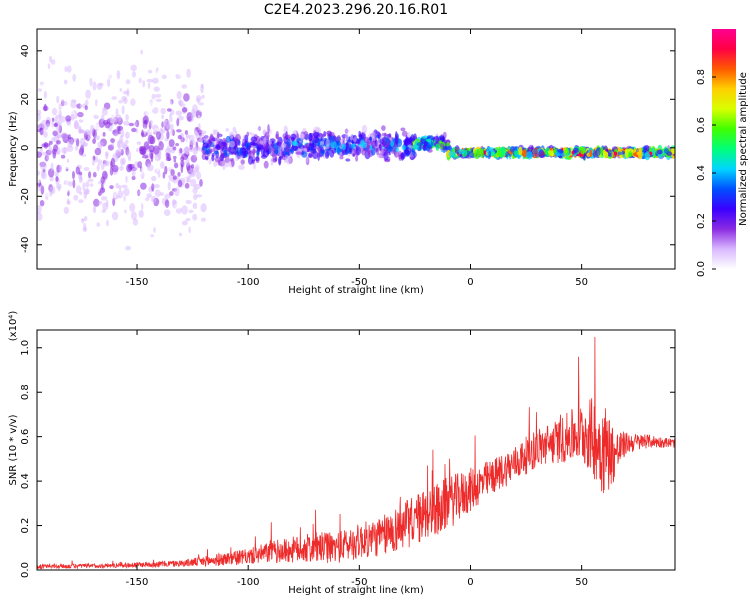 The height and width of the screenshot is (600, 750). What do you see at coordinates (248, 582) in the screenshot?
I see `snr-xtick-label: -100` at bounding box center [248, 582].